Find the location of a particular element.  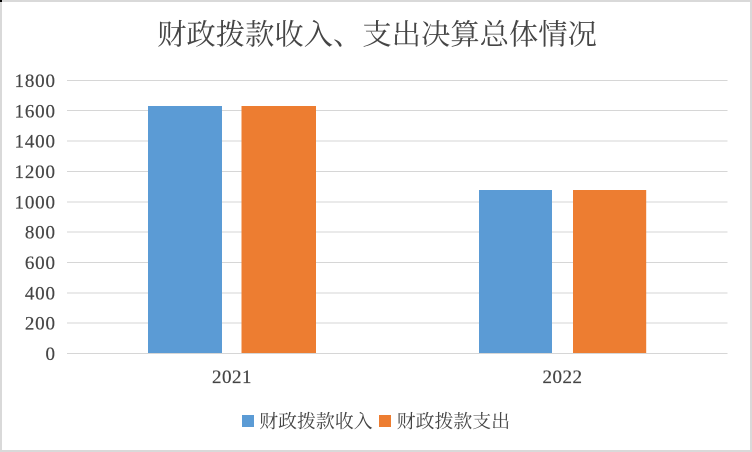

svg-text: 600 is located at coordinates (40, 263).